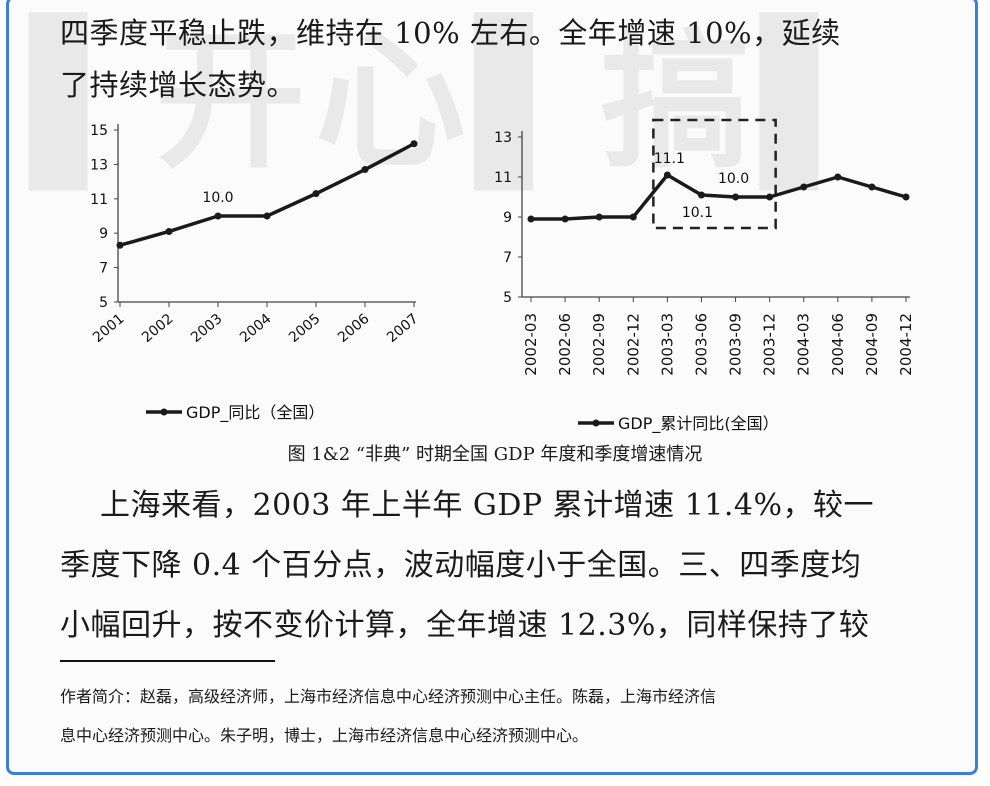  What do you see at coordinates (906, 344) in the screenshot?
I see `chart2-x-tick-label: 2004-12` at bounding box center [906, 344].